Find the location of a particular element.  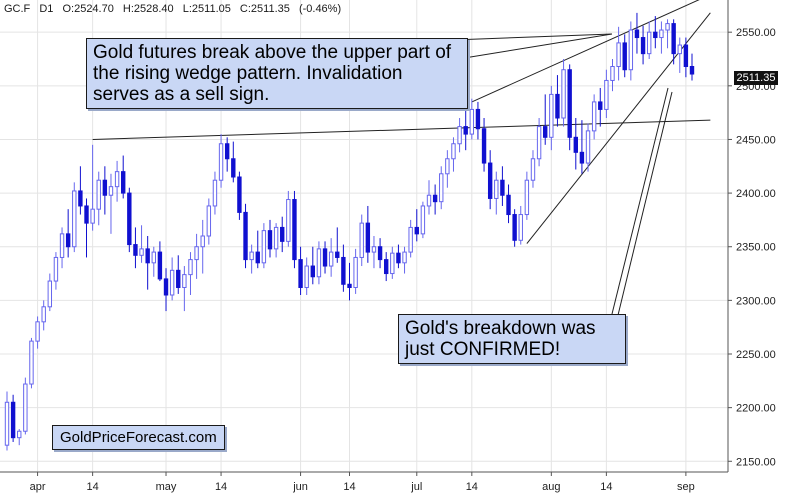

y-tick-label: 2300.00 is located at coordinates (756, 301).